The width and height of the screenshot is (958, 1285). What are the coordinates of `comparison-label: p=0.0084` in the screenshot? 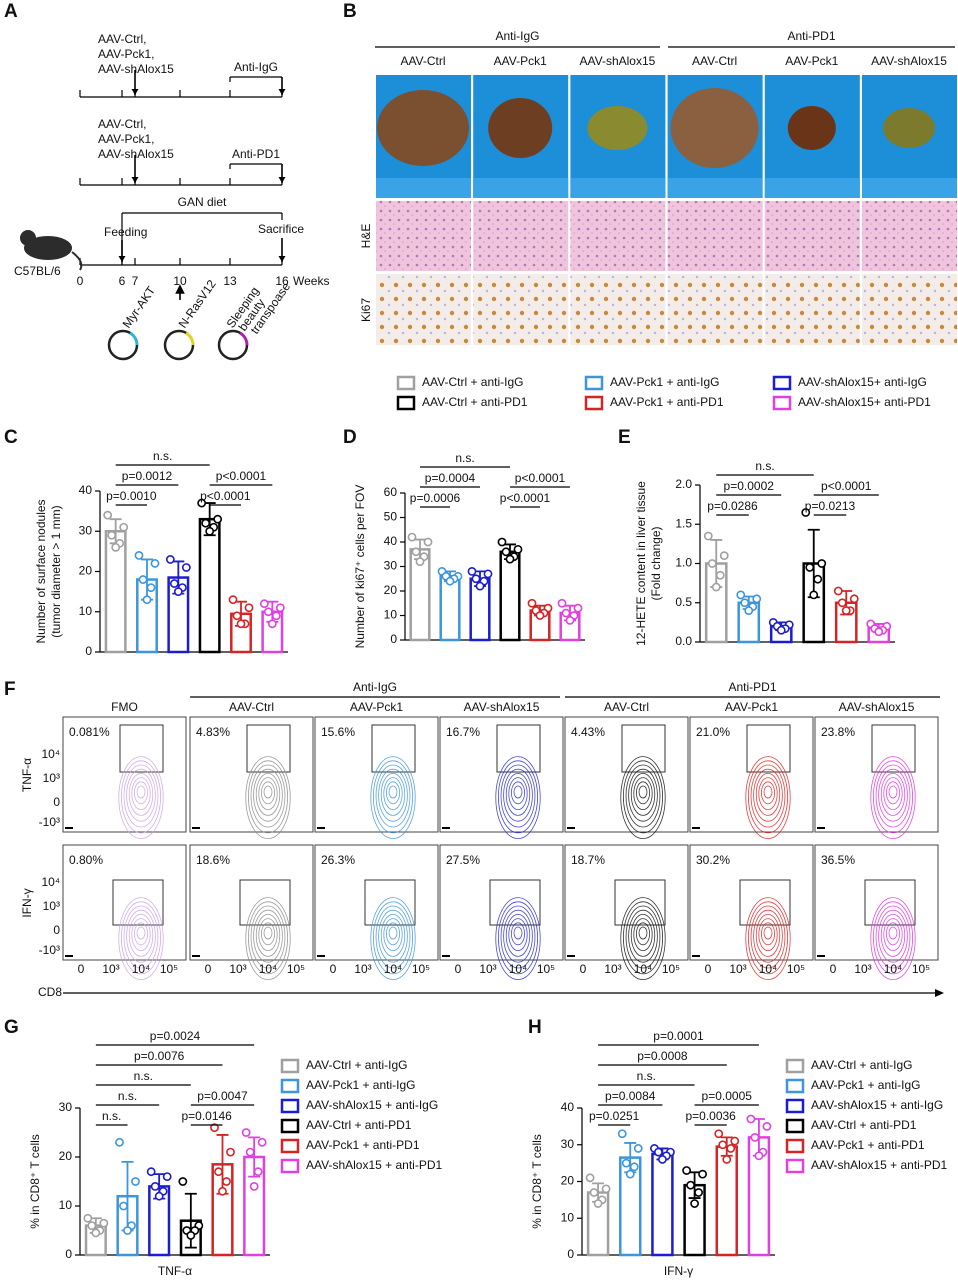 It's located at (630, 1096).